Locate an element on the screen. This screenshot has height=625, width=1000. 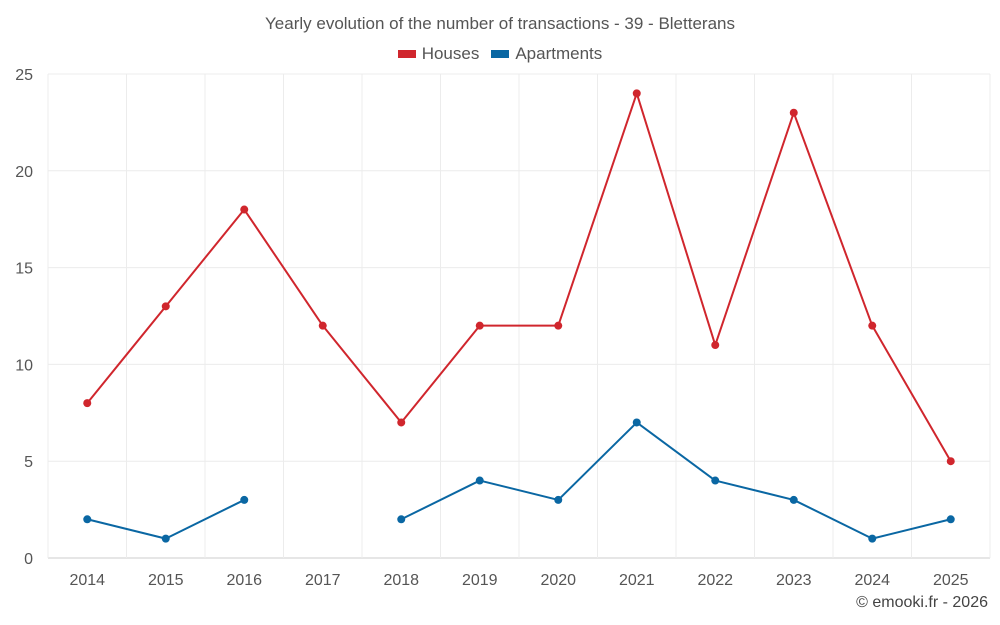
legend-label-houses: Houses is located at coordinates (450, 53).